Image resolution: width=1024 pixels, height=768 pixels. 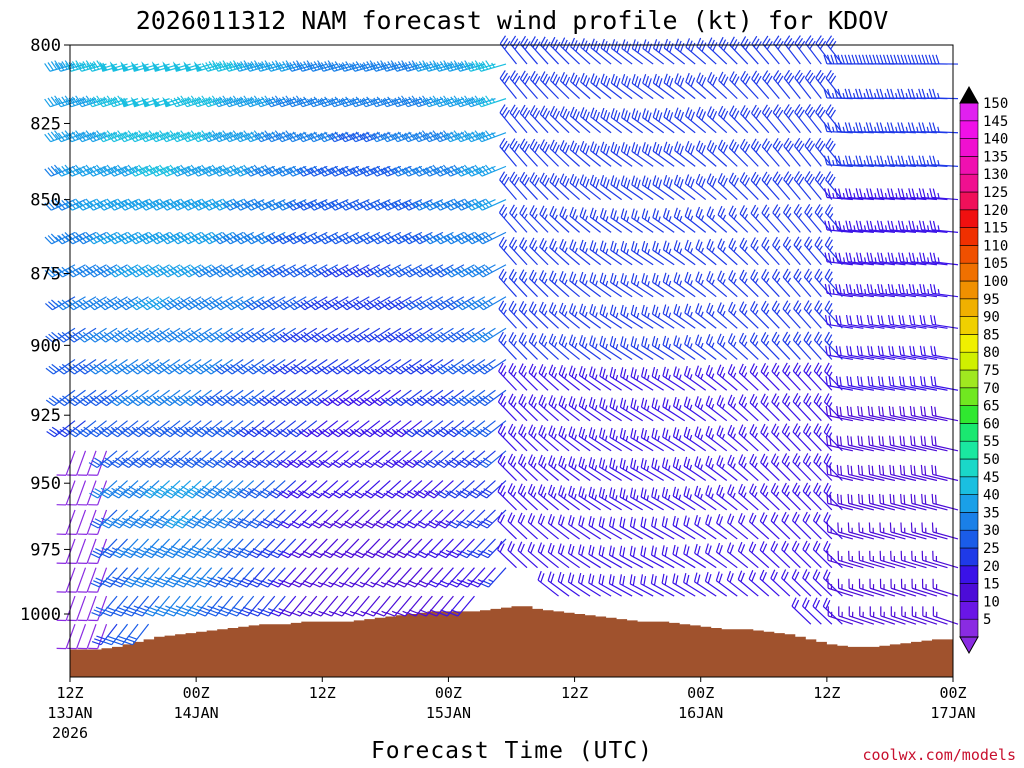 What do you see at coordinates (70, 733) in the screenshot?
I see `x-tick-year: 2026` at bounding box center [70, 733].